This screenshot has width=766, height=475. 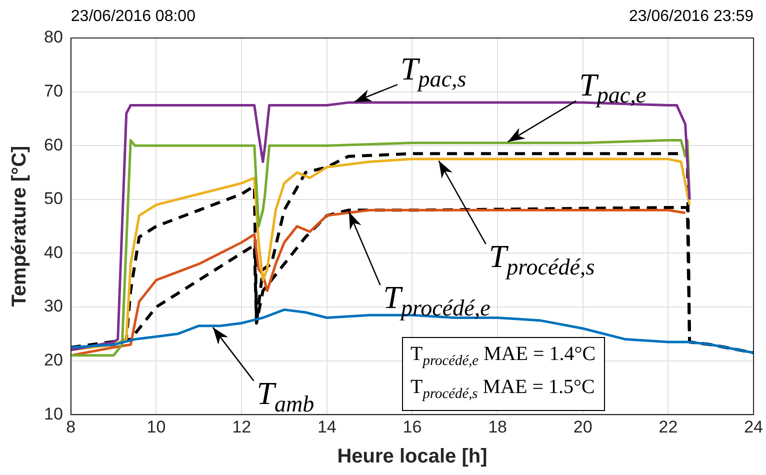 What do you see at coordinates (53, 306) in the screenshot?
I see `y-tick-label: 30` at bounding box center [53, 306].